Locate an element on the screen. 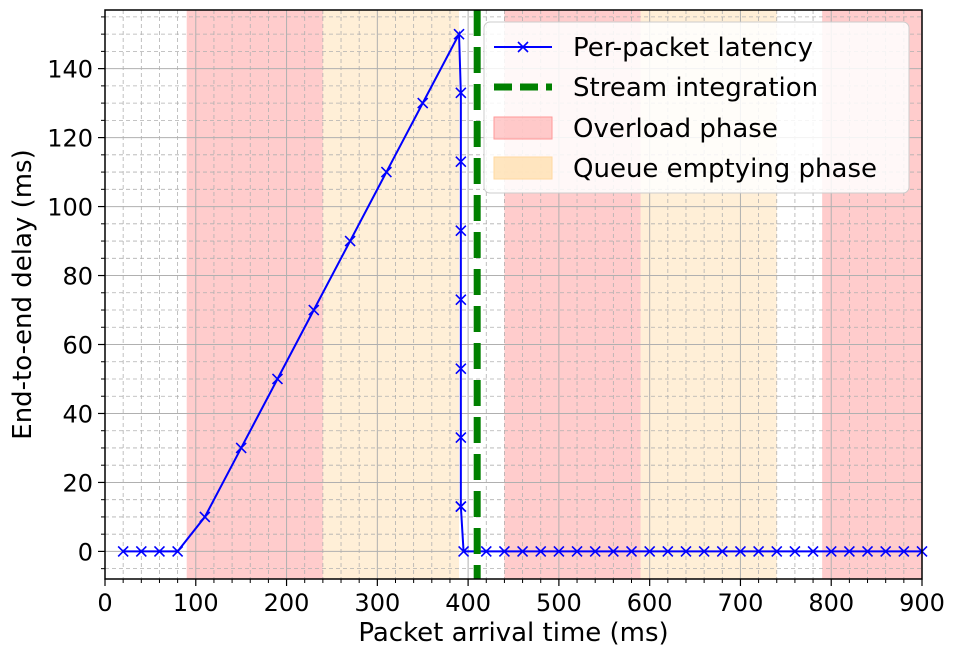 The image size is (959, 658). legend-label: Per-packet latency is located at coordinates (693, 48).